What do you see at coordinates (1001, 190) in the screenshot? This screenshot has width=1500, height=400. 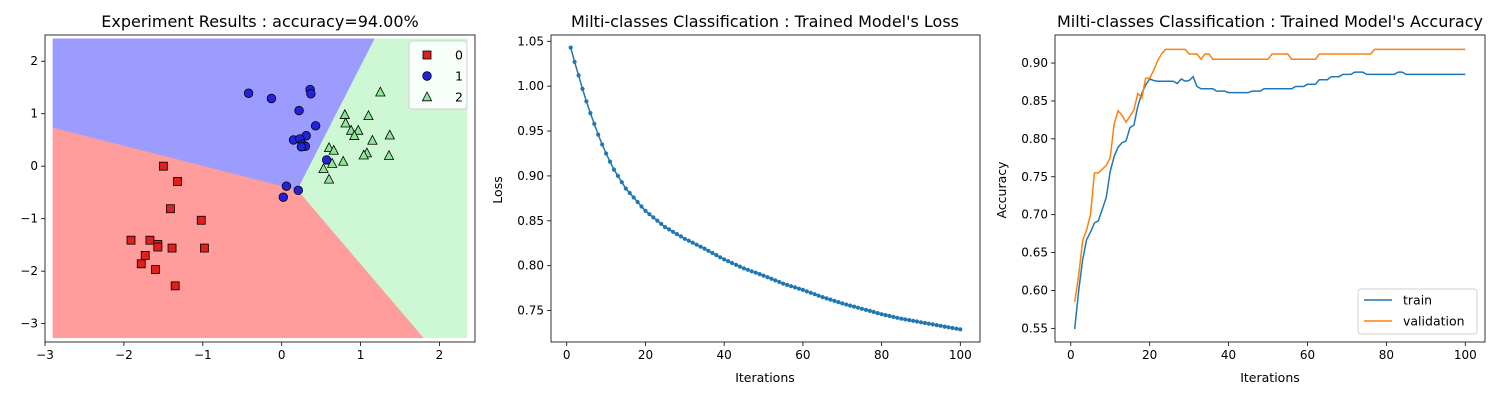 I see `y-axis-label: Accuracy` at bounding box center [1001, 190].